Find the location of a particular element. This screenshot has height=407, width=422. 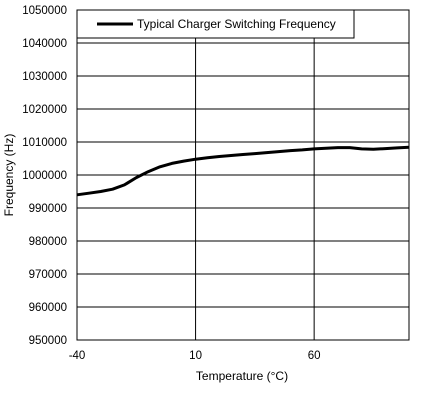

legend: Typical Charger Switching Frequency is located at coordinates (215, 24).